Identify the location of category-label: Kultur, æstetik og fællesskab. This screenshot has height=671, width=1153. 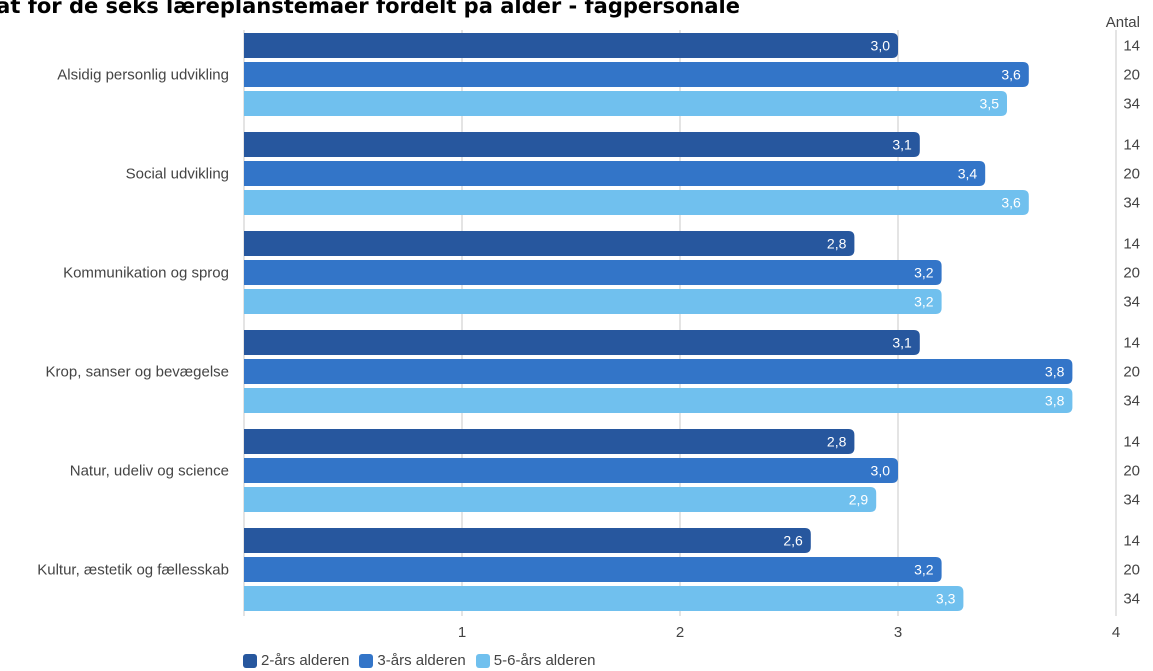
(133, 570).